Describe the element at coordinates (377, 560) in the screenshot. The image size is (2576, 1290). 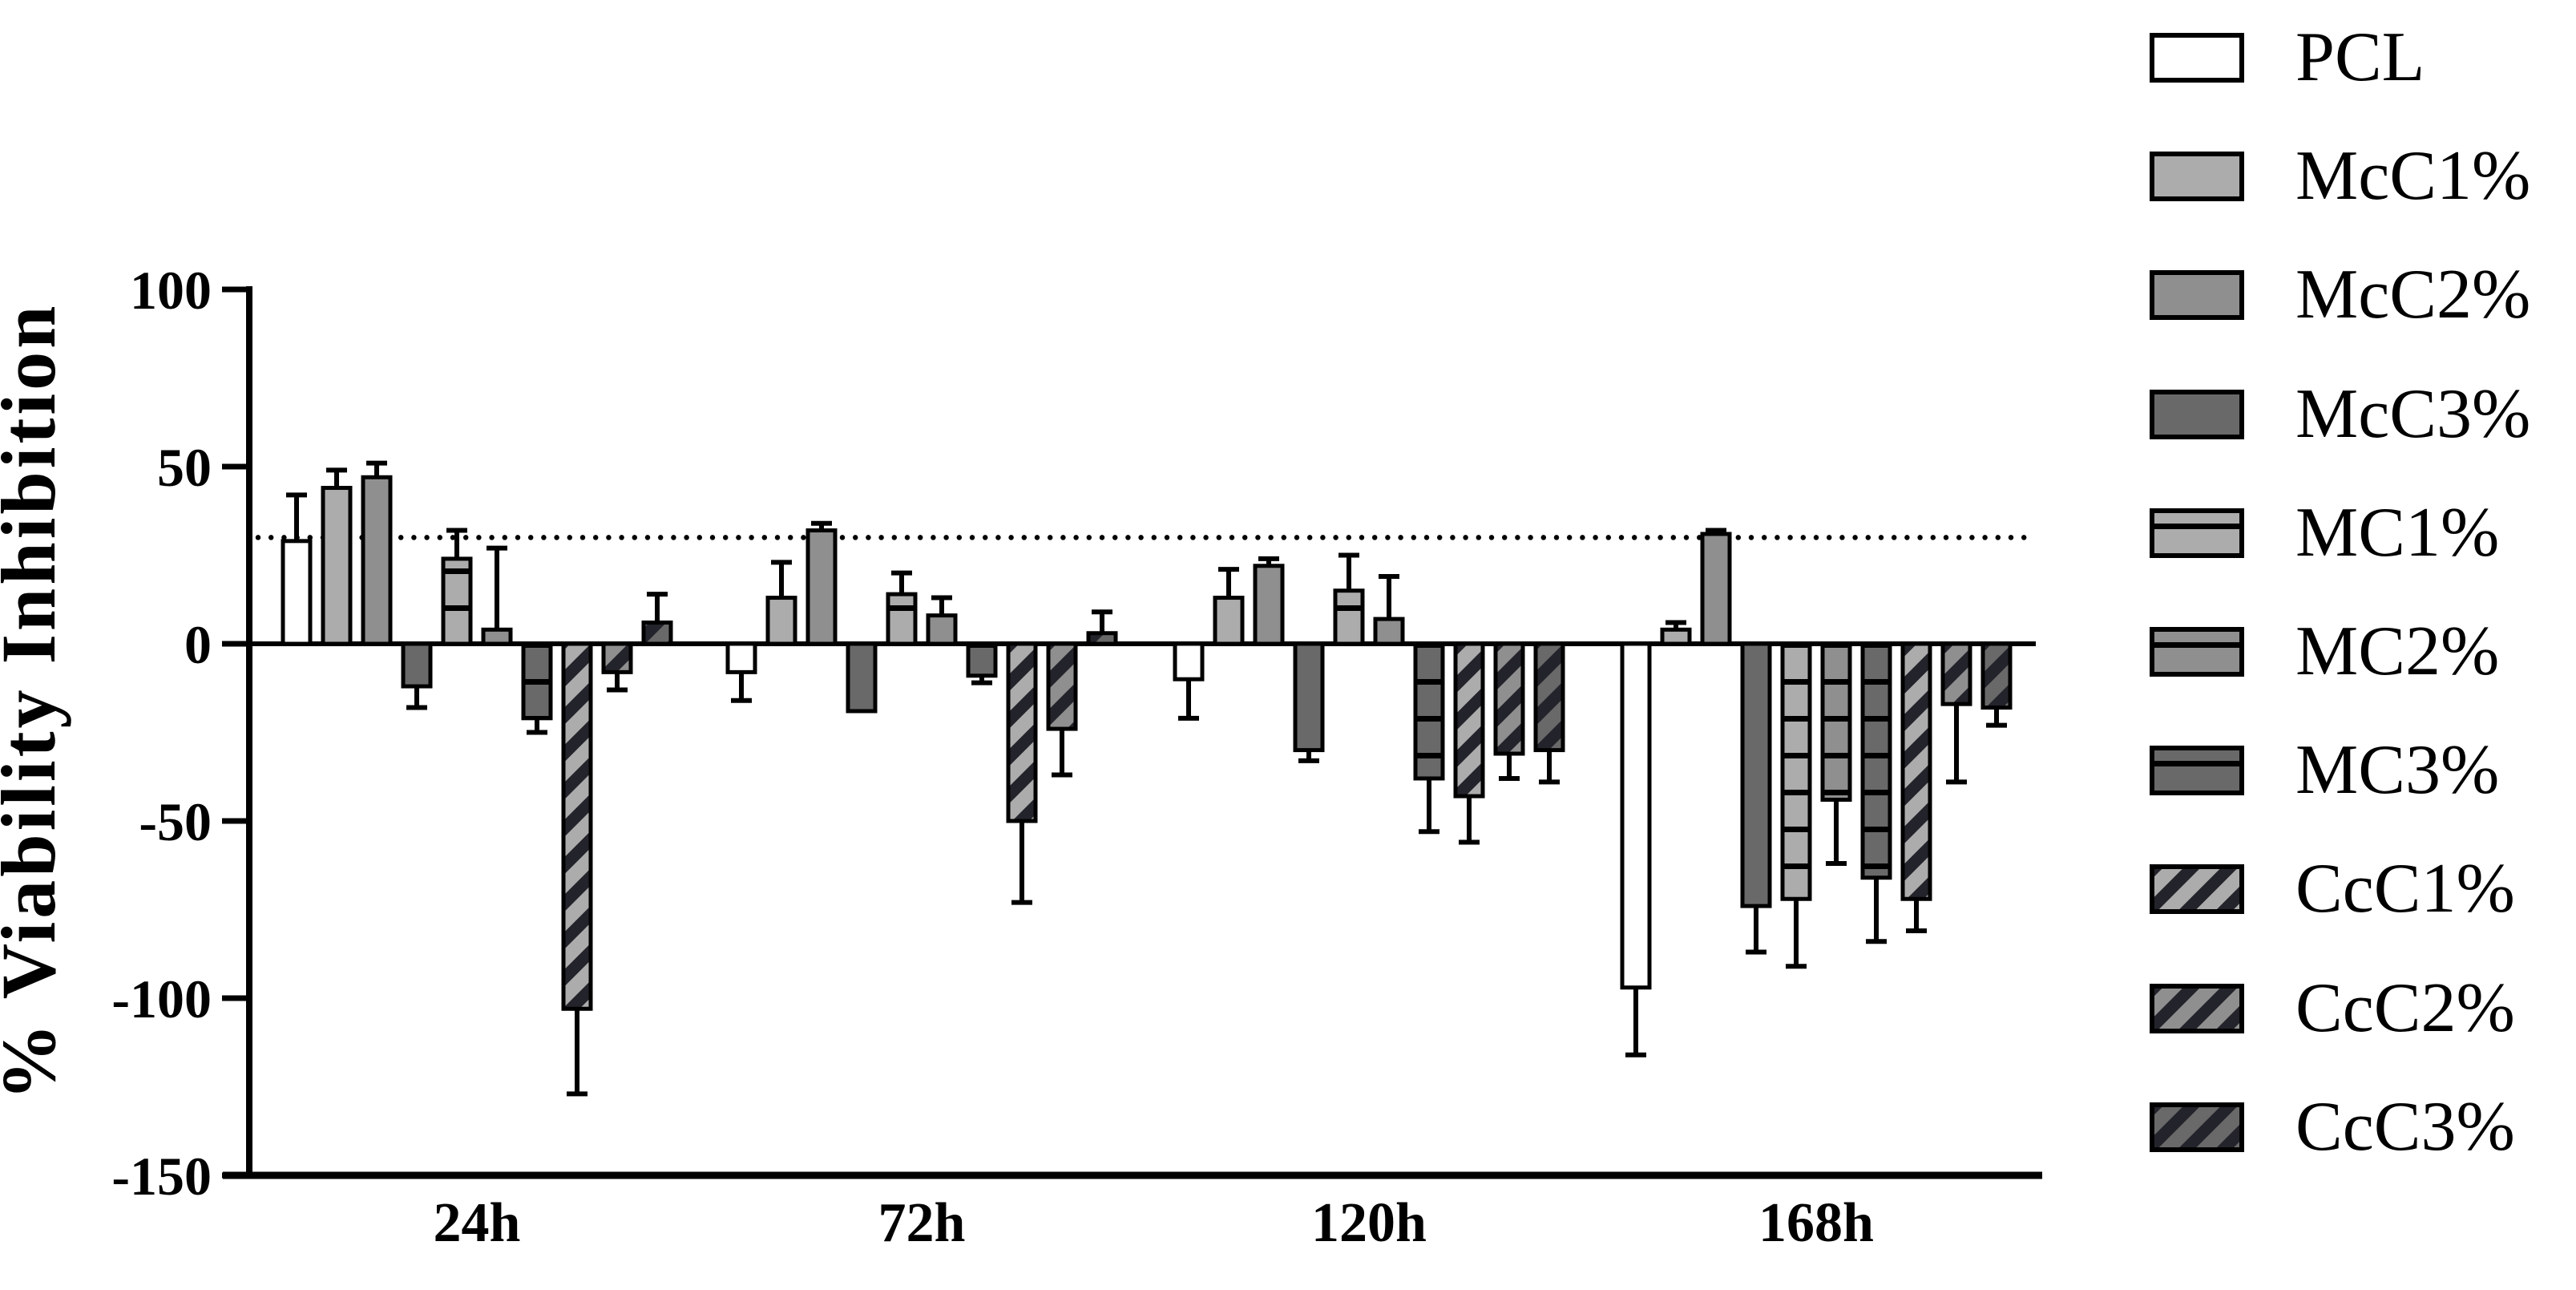
I see `bar-McC2%-24h` at that location.